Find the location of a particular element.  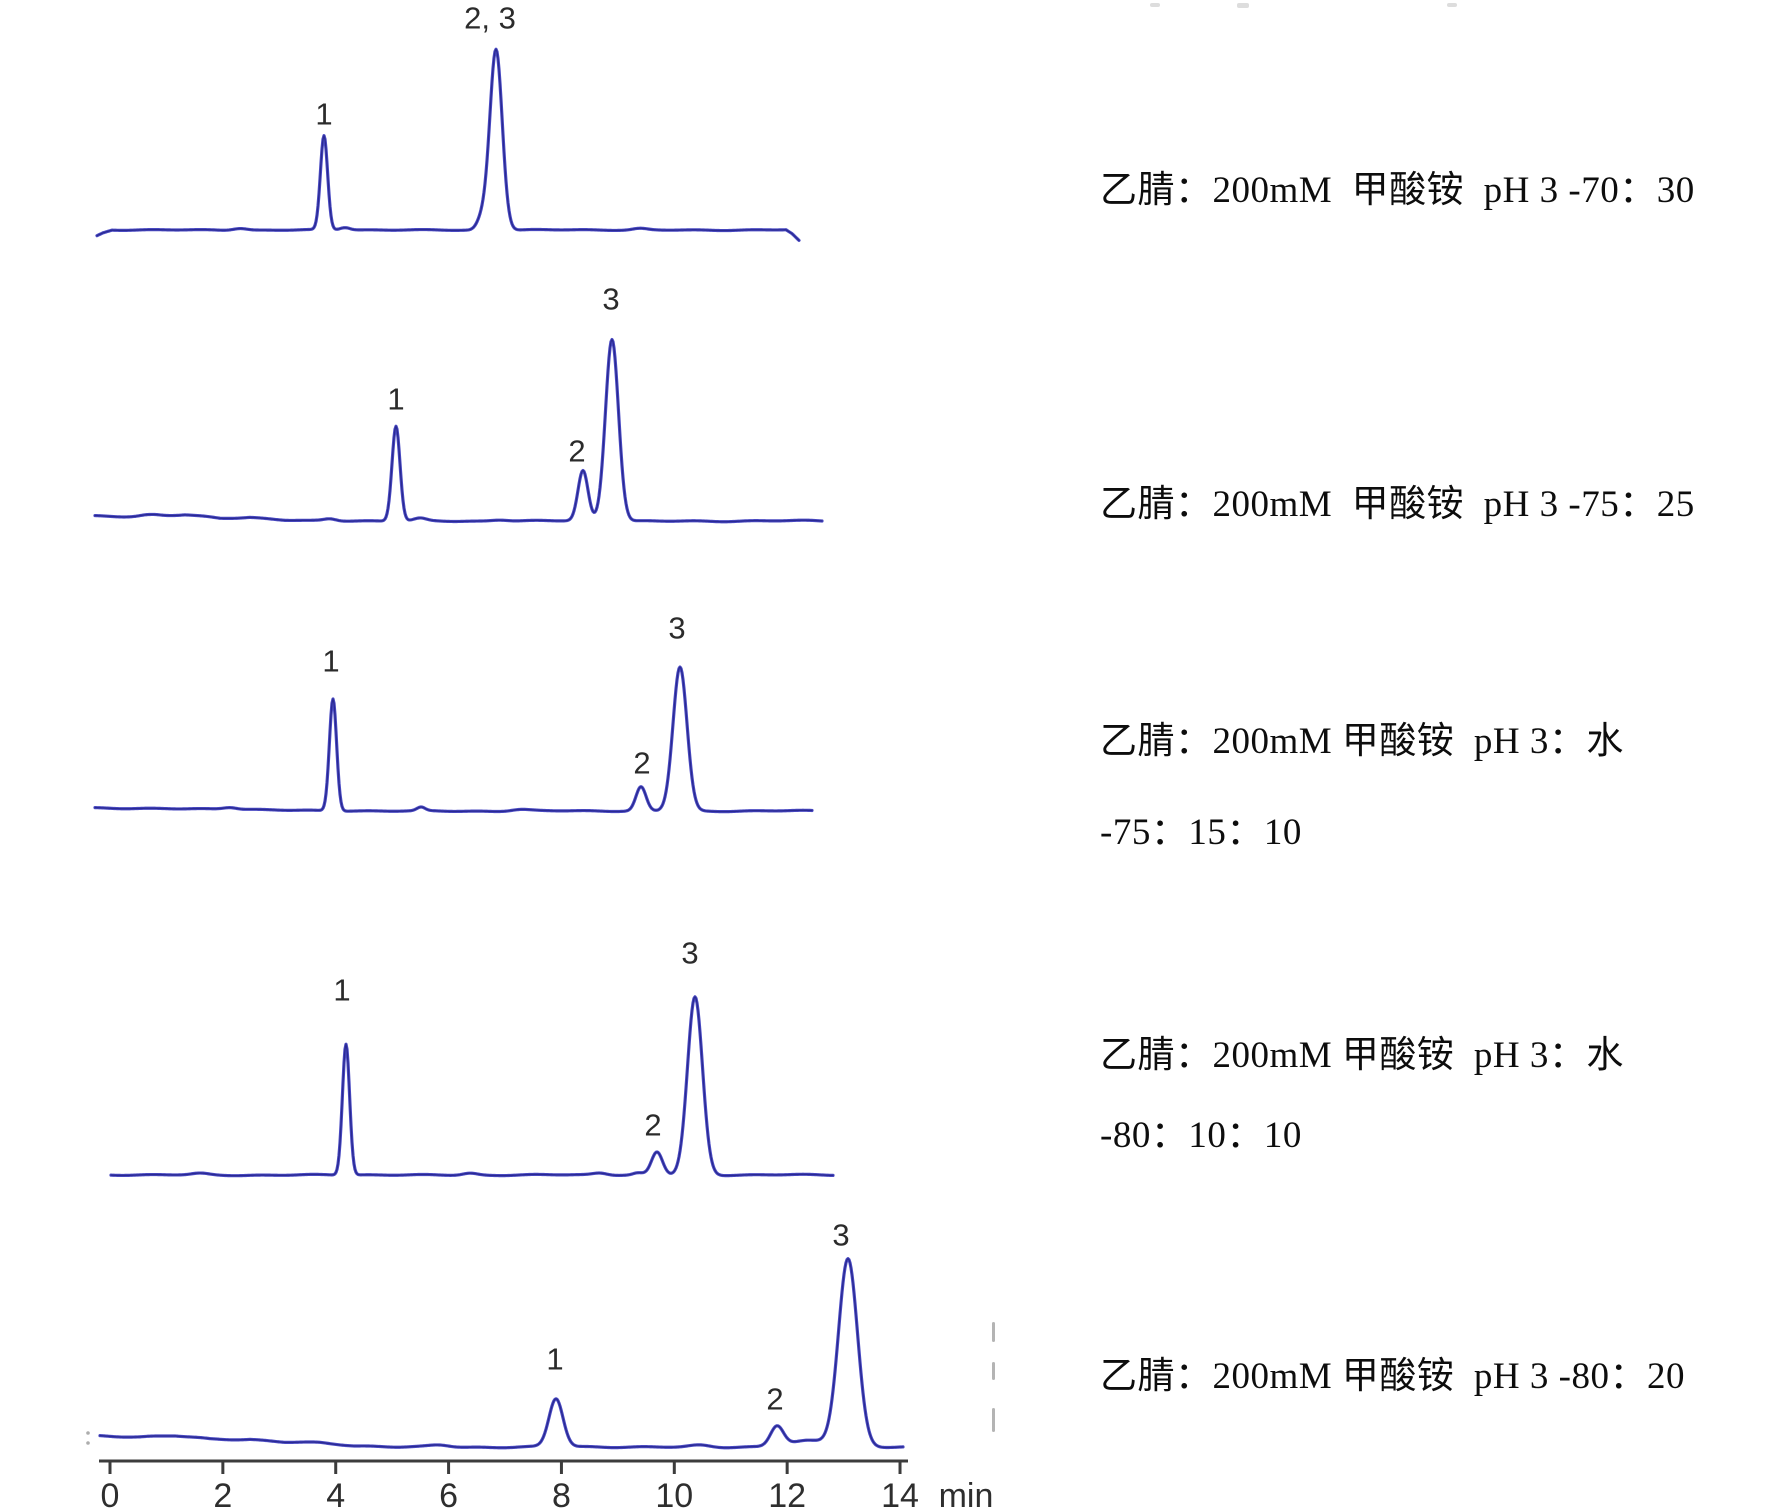

peak-label-trace-4-2: 2 is located at coordinates (652, 1125).